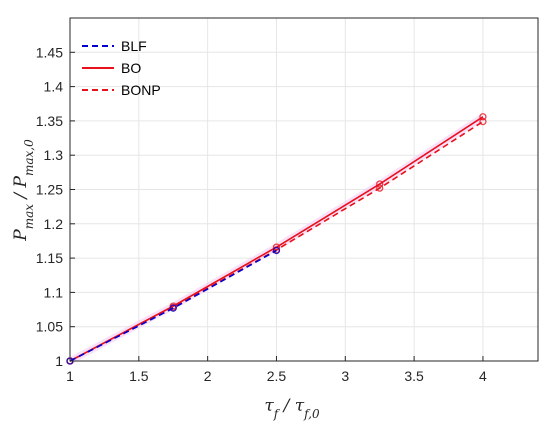 This screenshot has height=430, width=550. What do you see at coordinates (49, 206) in the screenshot?
I see `y-tick-labels: 1 1.05 1.1 1.15 1.2 1.25 1.3 1.35 1.4 1.45` at bounding box center [49, 206].